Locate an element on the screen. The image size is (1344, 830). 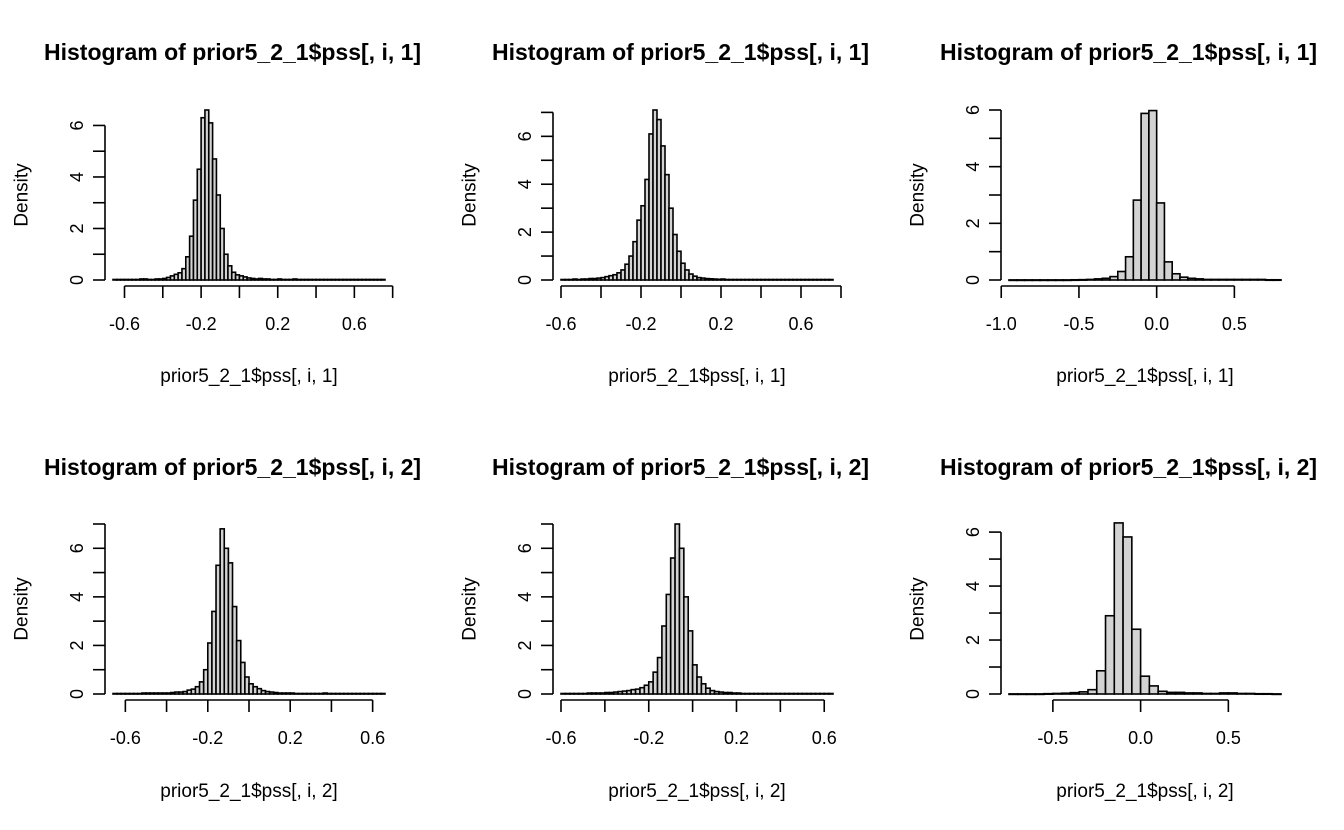
x-axis: -1.0 -0.5 0.0 0.5 is located at coordinates (1116, 309).